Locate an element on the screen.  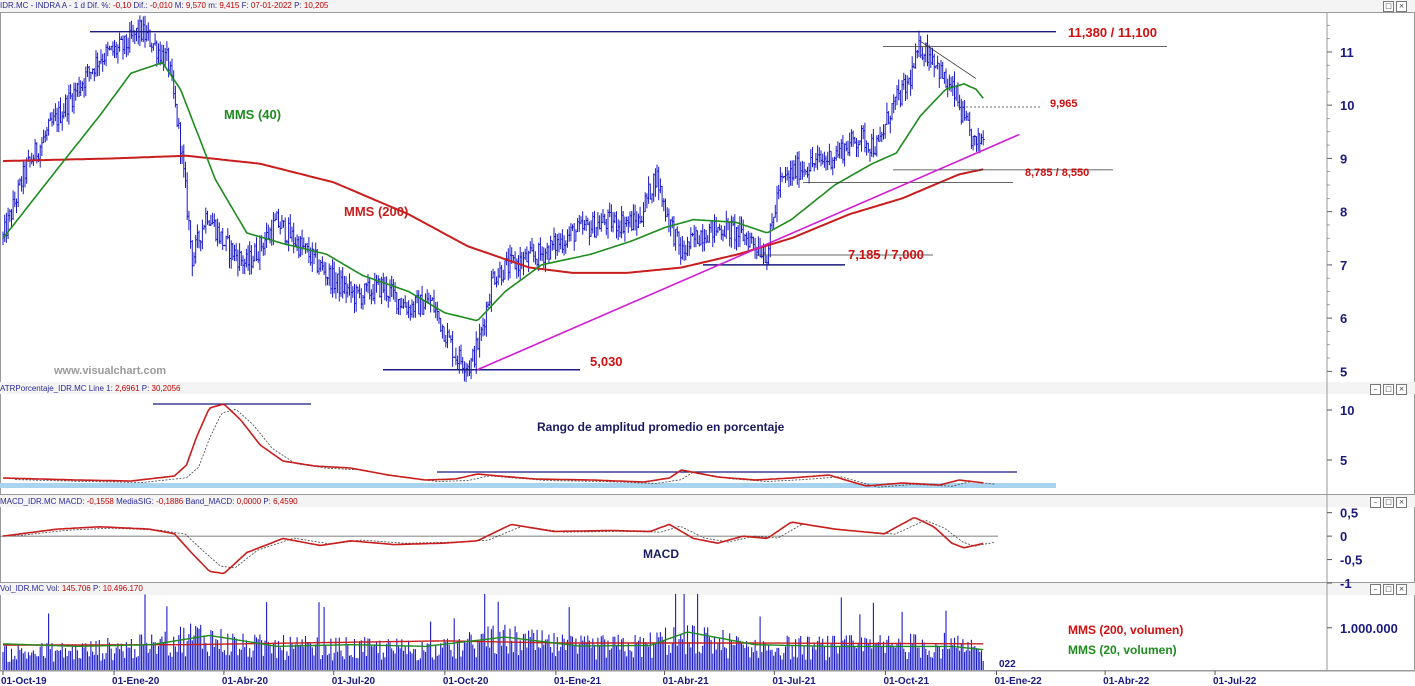
min-label: m: is located at coordinates (213, 5).